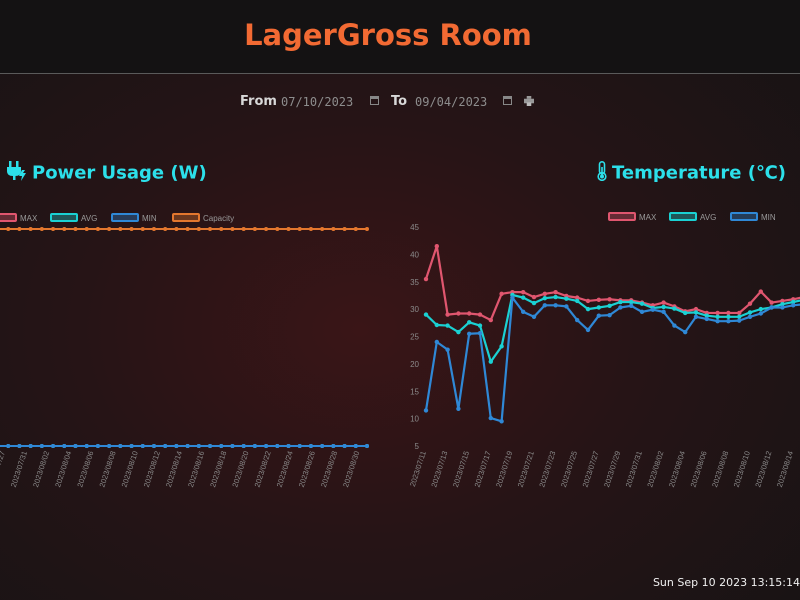  I want to click on x-tick-label: 2023/08/14, so click(785, 469).